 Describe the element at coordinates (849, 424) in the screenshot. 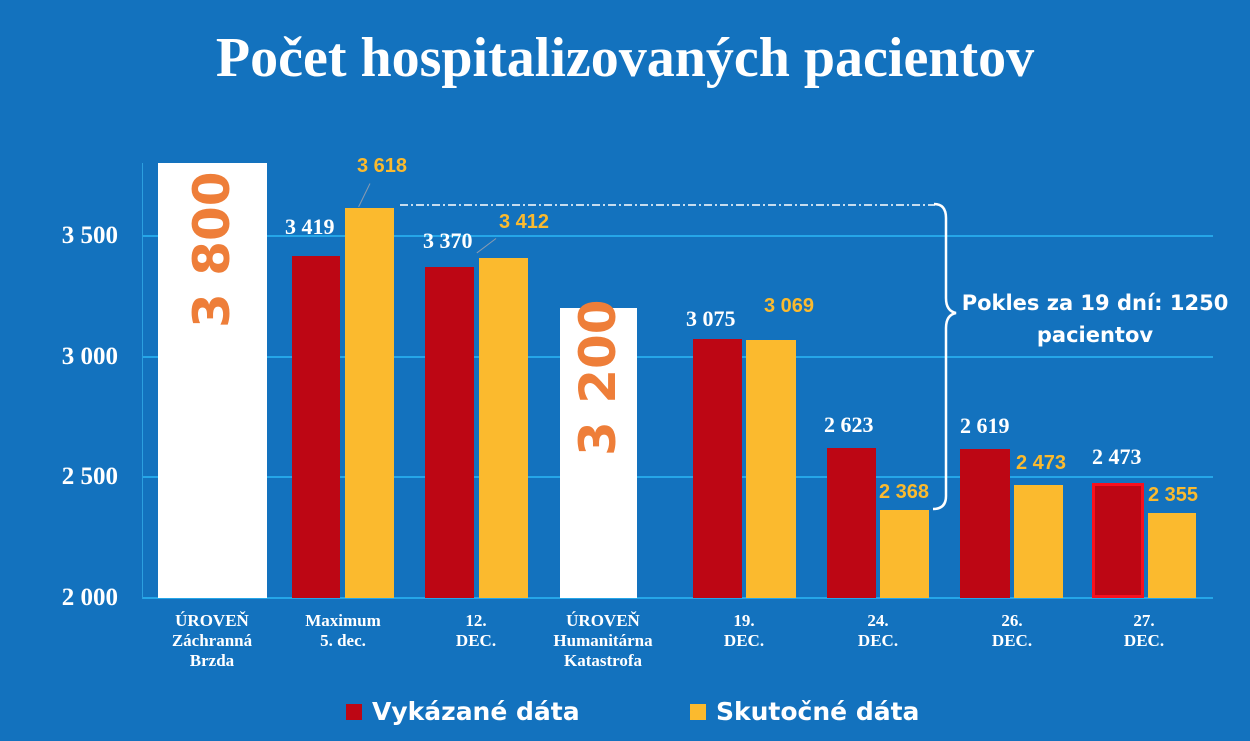

I see `label-reported-24-dec: 2 623` at that location.